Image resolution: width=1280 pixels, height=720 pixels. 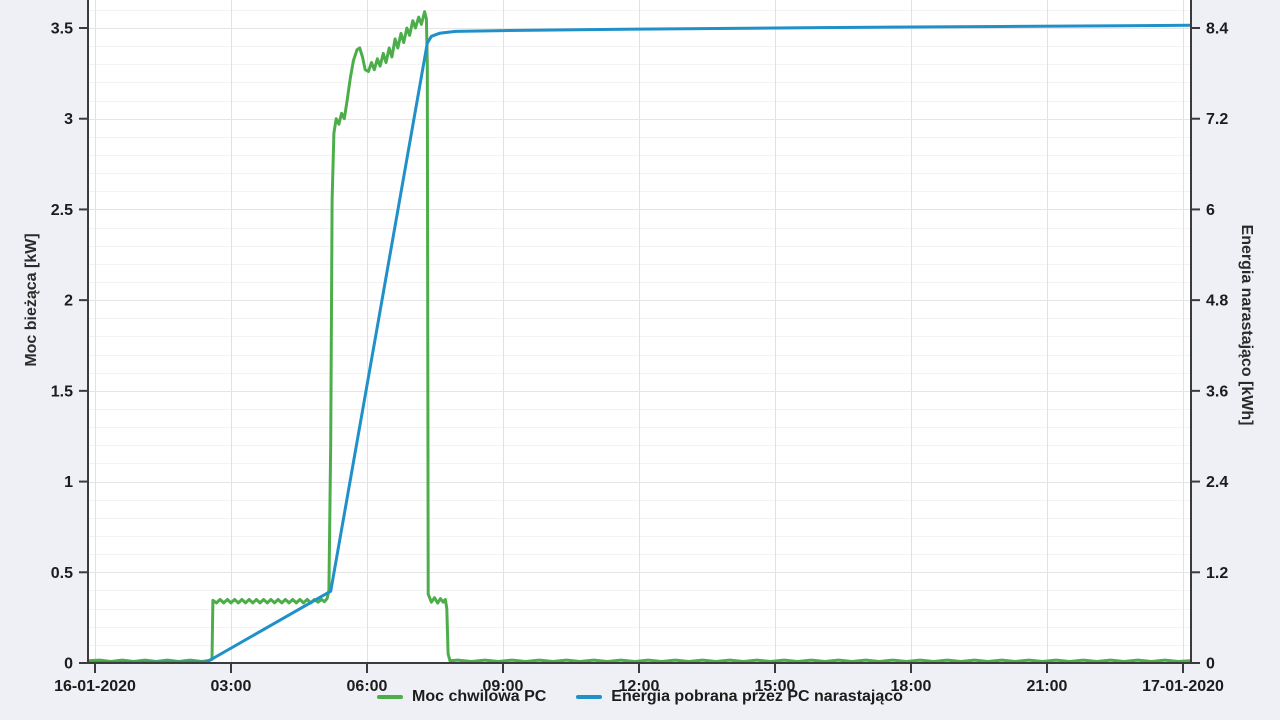 I want to click on y-right-tick-label: 3.6, so click(x=1217, y=391).